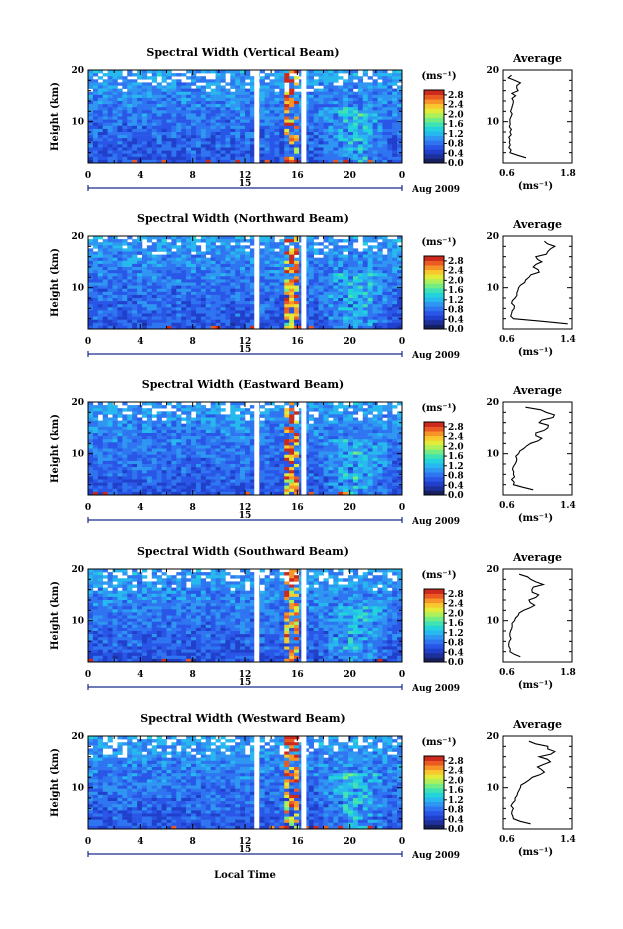  Describe the element at coordinates (304, 282) in the screenshot. I see `data-gap` at that location.